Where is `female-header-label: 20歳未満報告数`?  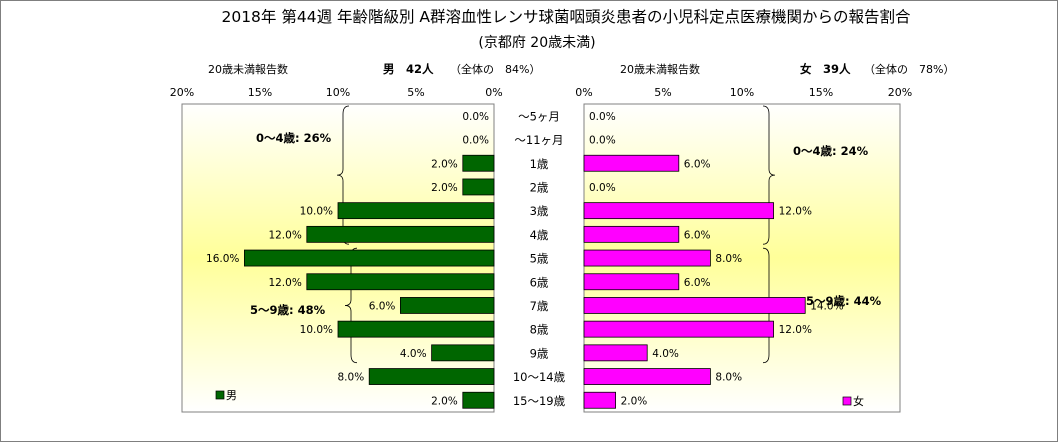 female-header-label: 20歳未満報告数 is located at coordinates (660, 69).